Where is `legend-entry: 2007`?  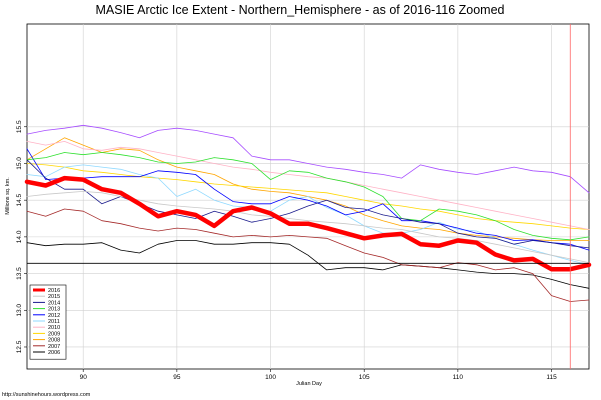 legend-entry: 2007 is located at coordinates (54, 347).